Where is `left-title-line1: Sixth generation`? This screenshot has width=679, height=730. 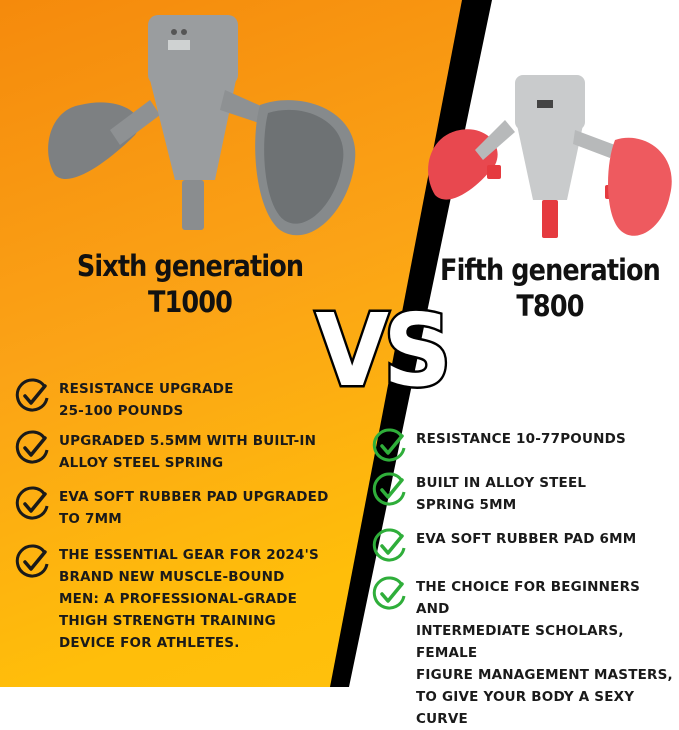 left-title-line1: Sixth generation is located at coordinates (190, 266).